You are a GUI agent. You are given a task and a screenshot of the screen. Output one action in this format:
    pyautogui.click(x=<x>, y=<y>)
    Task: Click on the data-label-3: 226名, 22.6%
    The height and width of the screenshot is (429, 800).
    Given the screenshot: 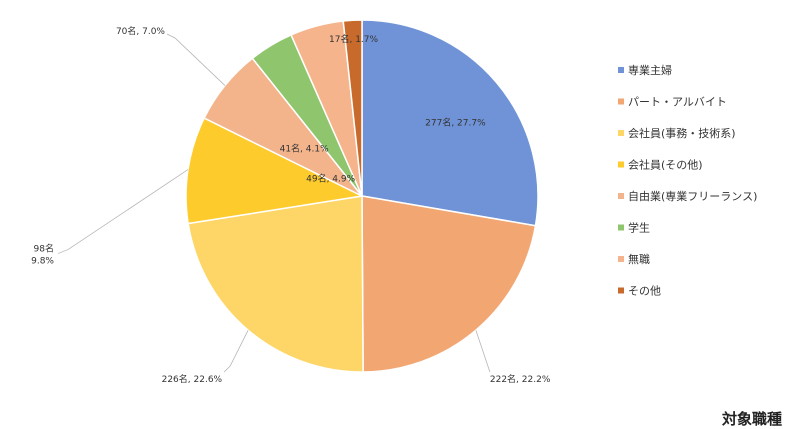 What is the action you would take?
    pyautogui.click(x=192, y=379)
    